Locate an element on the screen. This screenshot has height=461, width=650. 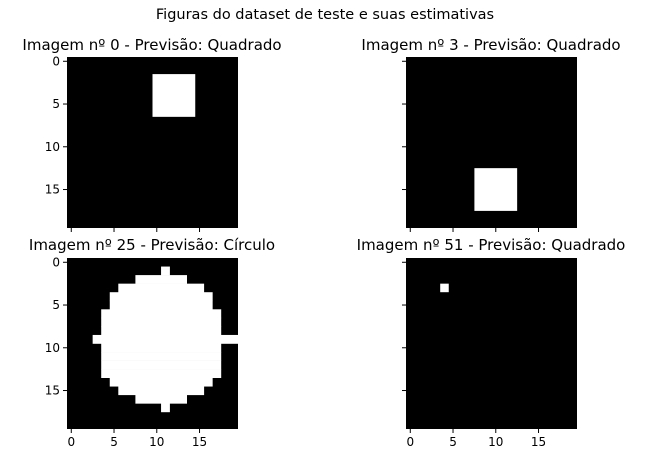
panel-3-xtick-label-3: 15 is located at coordinates (538, 442).